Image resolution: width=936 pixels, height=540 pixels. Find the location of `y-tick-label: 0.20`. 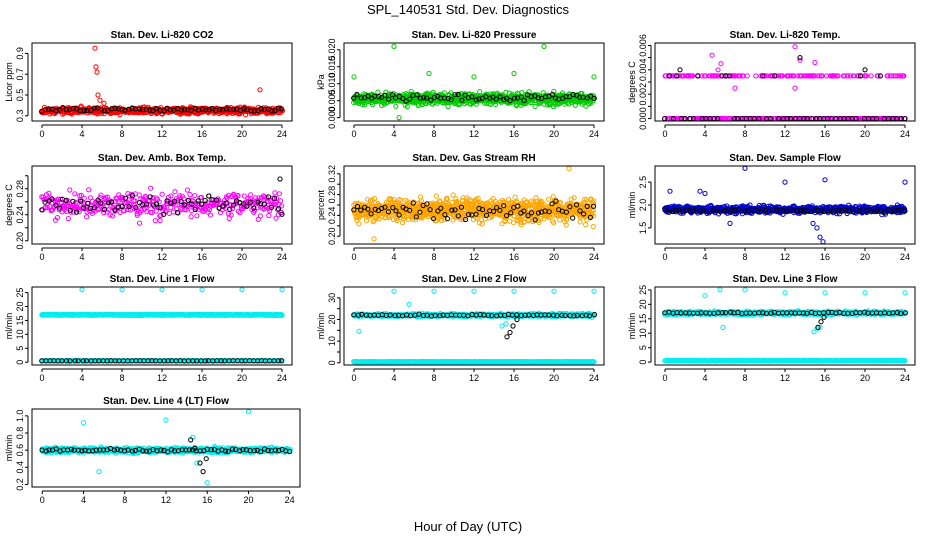

y-tick-label: 0.20 is located at coordinates (20, 241).